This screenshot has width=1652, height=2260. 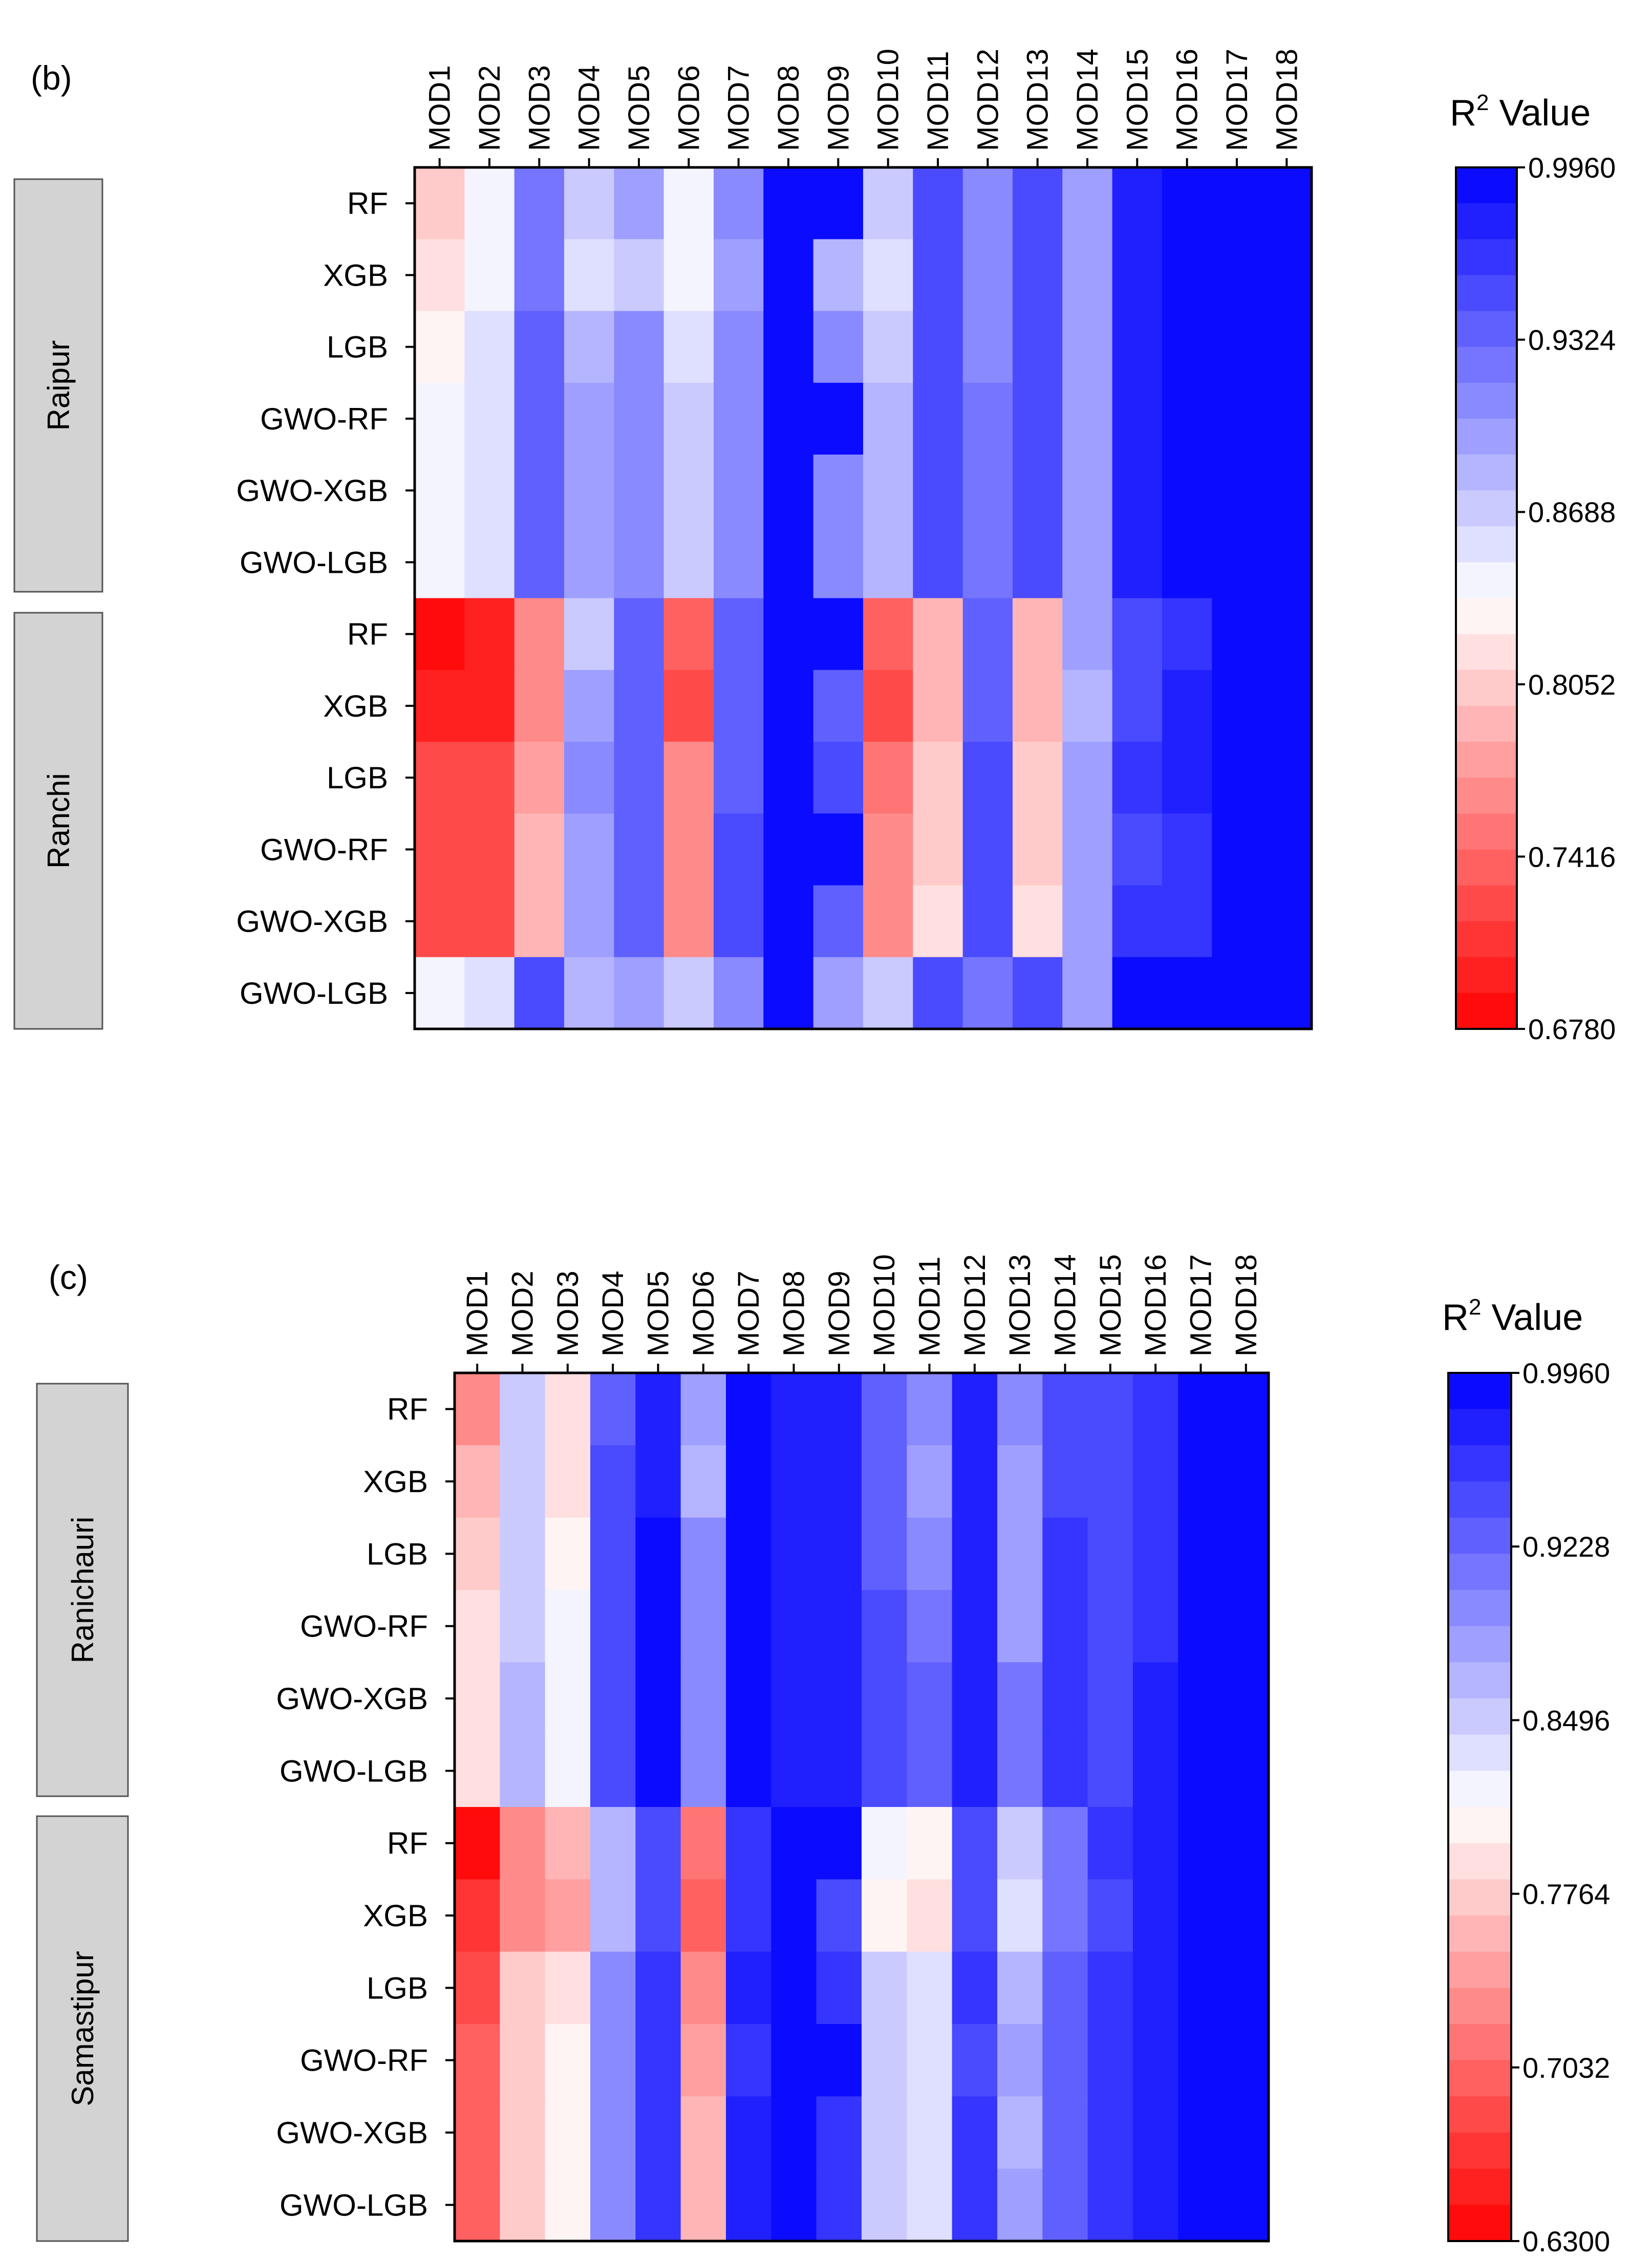 I want to click on y-tick-label: RF, so click(x=367, y=635).